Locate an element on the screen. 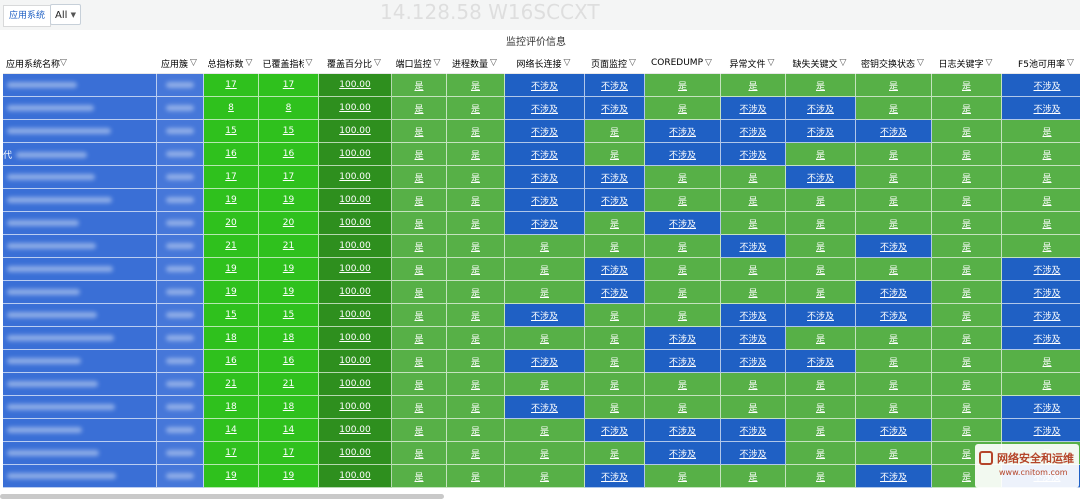 This screenshot has width=1080, height=500. covered-cell: 19 is located at coordinates (289, 269).